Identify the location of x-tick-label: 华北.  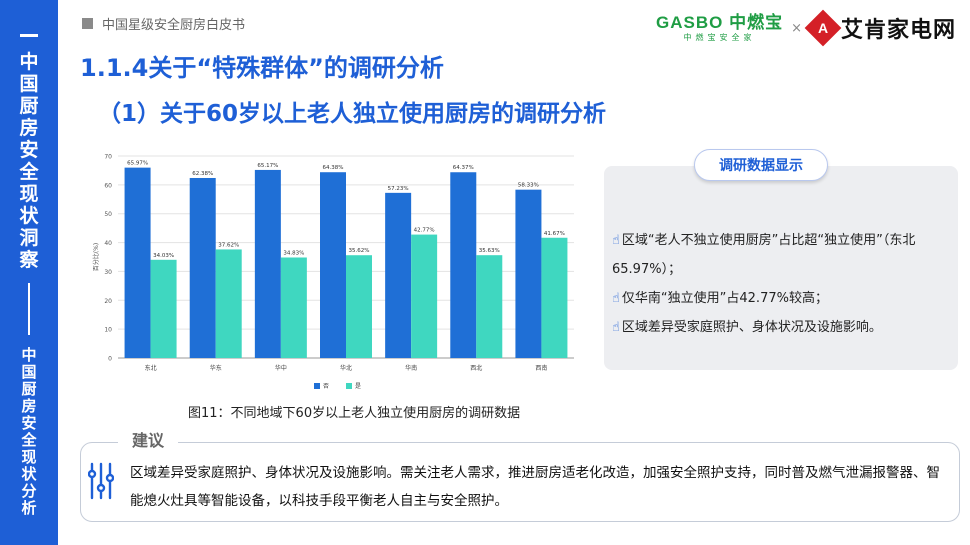
(346, 368).